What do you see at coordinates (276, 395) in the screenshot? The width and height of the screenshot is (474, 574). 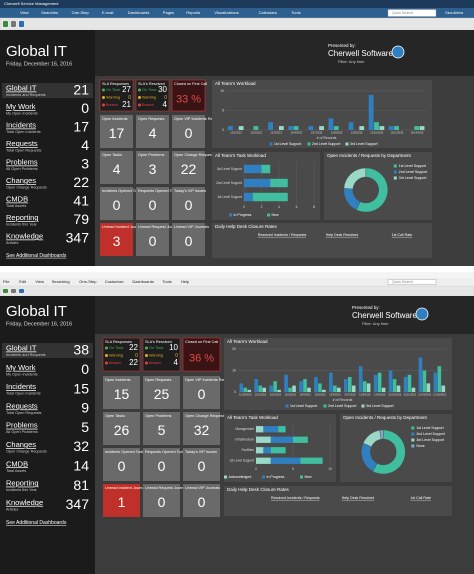 I see `x-tick-label: 12/2/2015` at bounding box center [276, 395].